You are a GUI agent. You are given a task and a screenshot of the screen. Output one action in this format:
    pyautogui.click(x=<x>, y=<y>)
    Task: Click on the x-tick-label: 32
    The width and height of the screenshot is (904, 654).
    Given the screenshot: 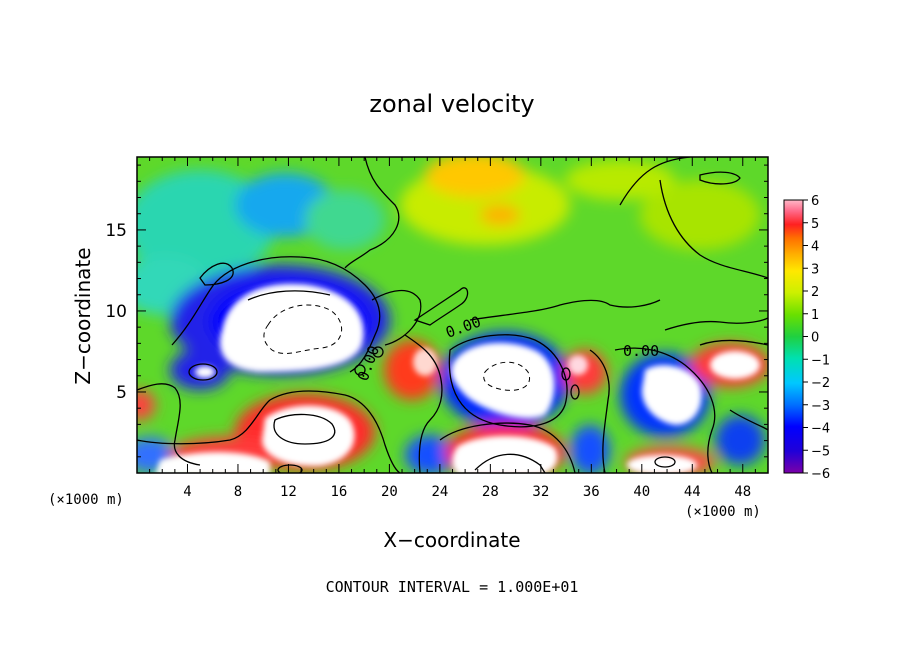 What is the action you would take?
    pyautogui.click(x=540, y=492)
    